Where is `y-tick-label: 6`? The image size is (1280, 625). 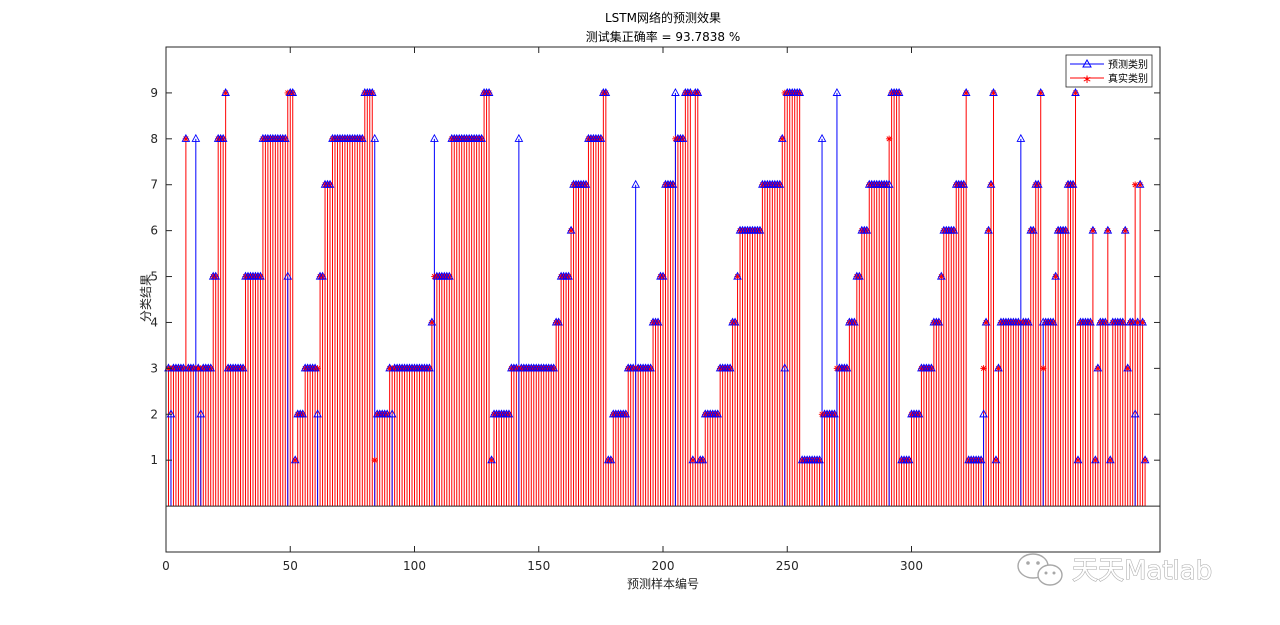
y-tick-label: 6 is located at coordinates (154, 231).